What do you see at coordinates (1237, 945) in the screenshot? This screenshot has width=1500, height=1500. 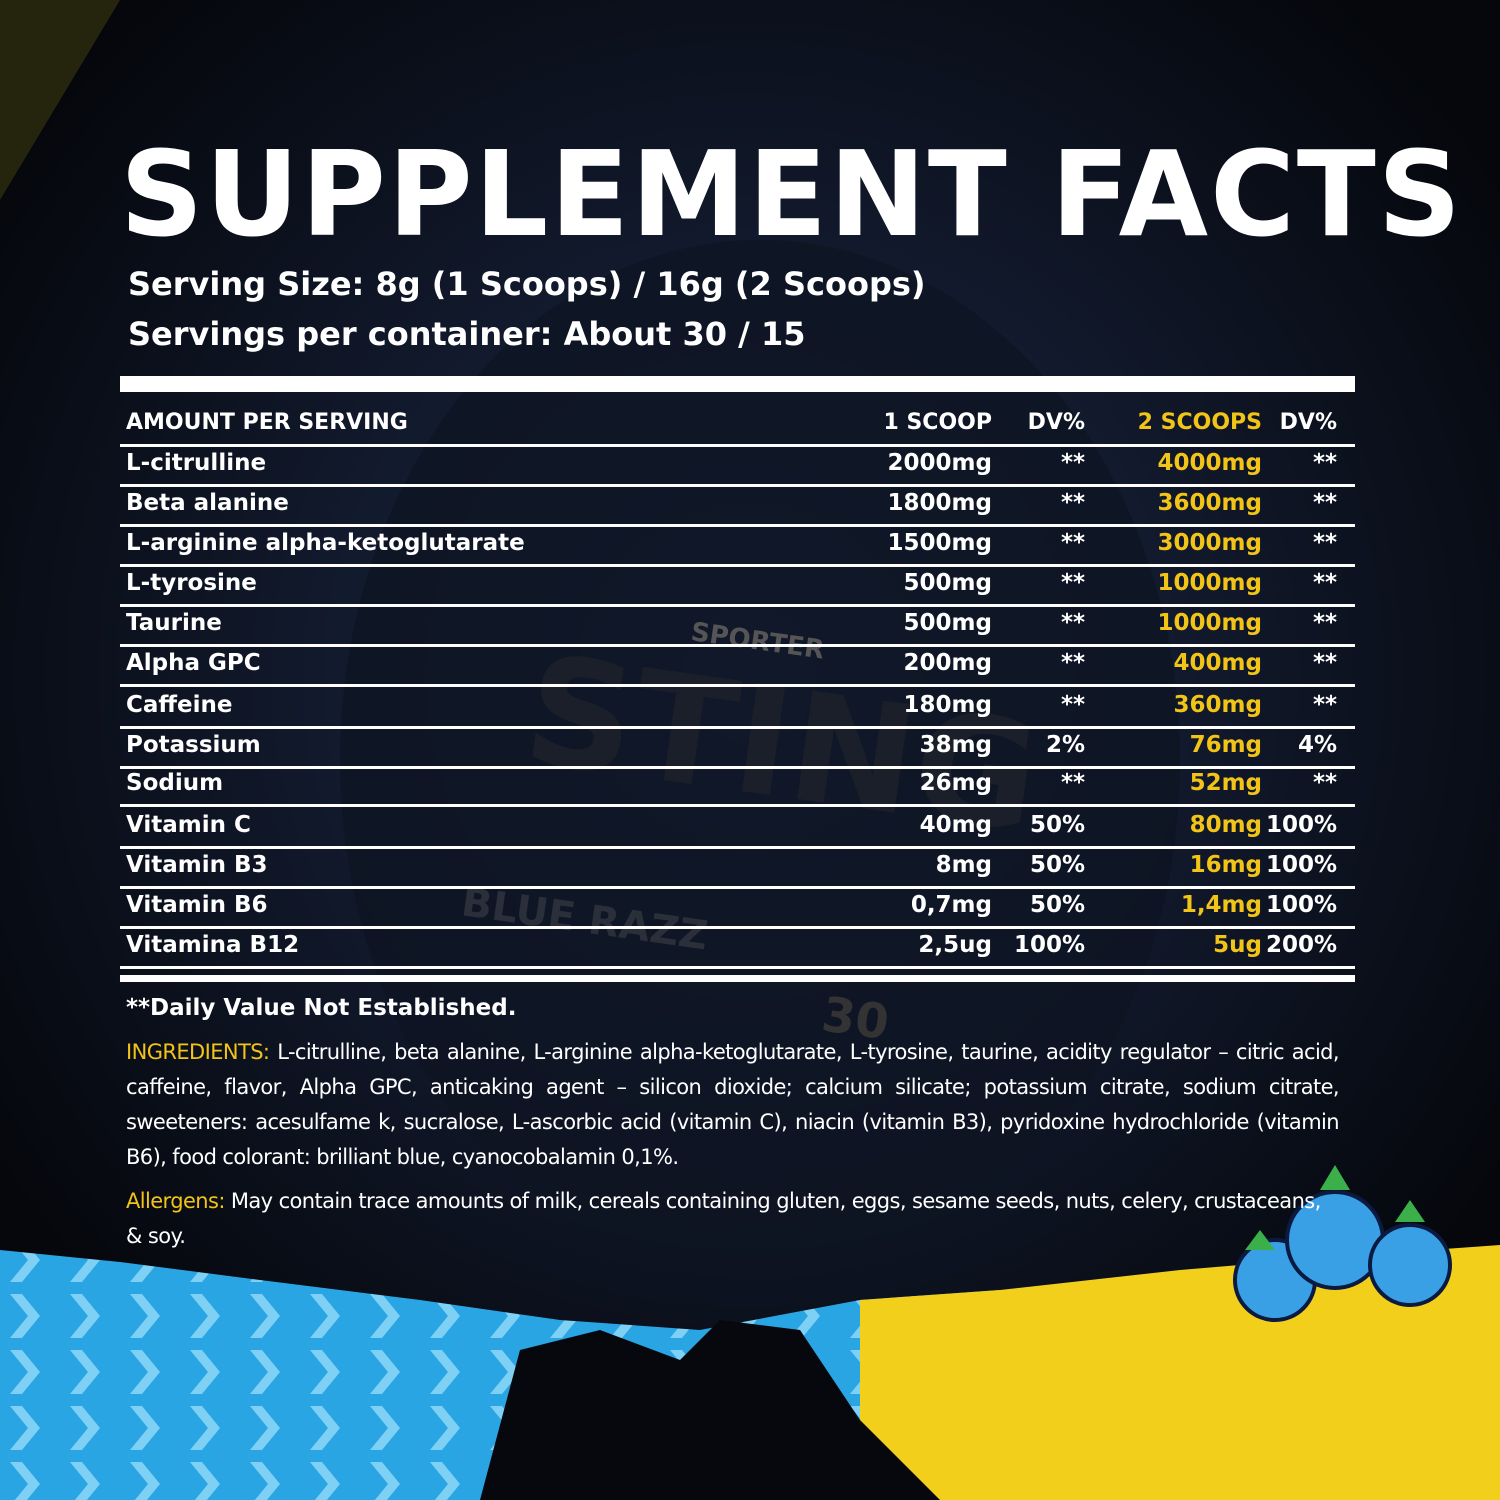 I see `cell: 5ug` at bounding box center [1237, 945].